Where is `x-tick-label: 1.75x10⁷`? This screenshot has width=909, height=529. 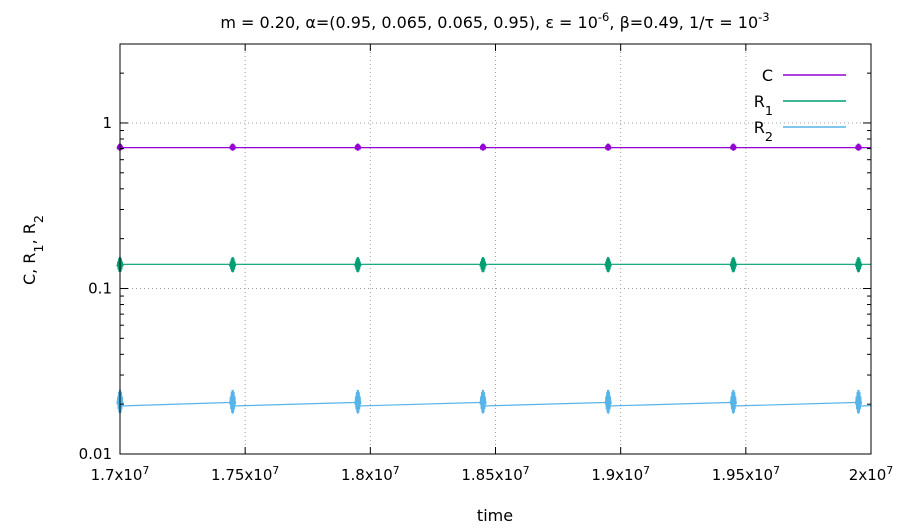 x-tick-label: 1.75x10⁷ is located at coordinates (245, 474).